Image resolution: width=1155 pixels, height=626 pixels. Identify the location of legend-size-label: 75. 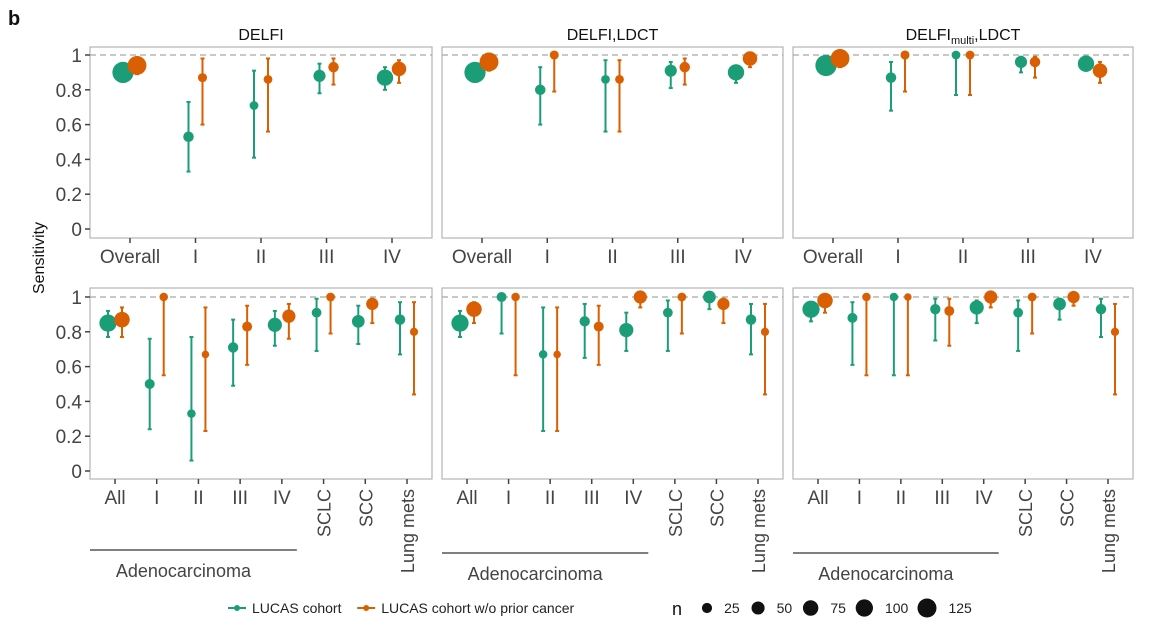
(838, 608).